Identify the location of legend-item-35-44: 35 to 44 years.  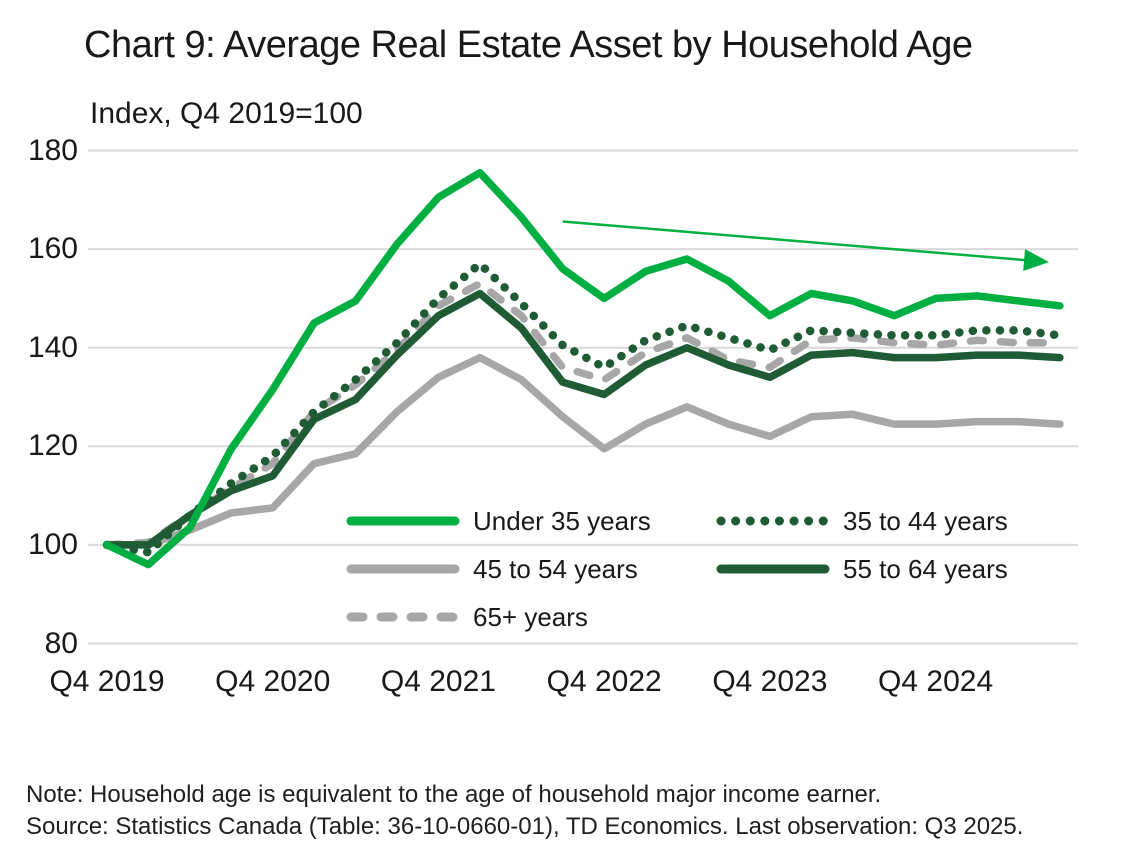
(900, 521).